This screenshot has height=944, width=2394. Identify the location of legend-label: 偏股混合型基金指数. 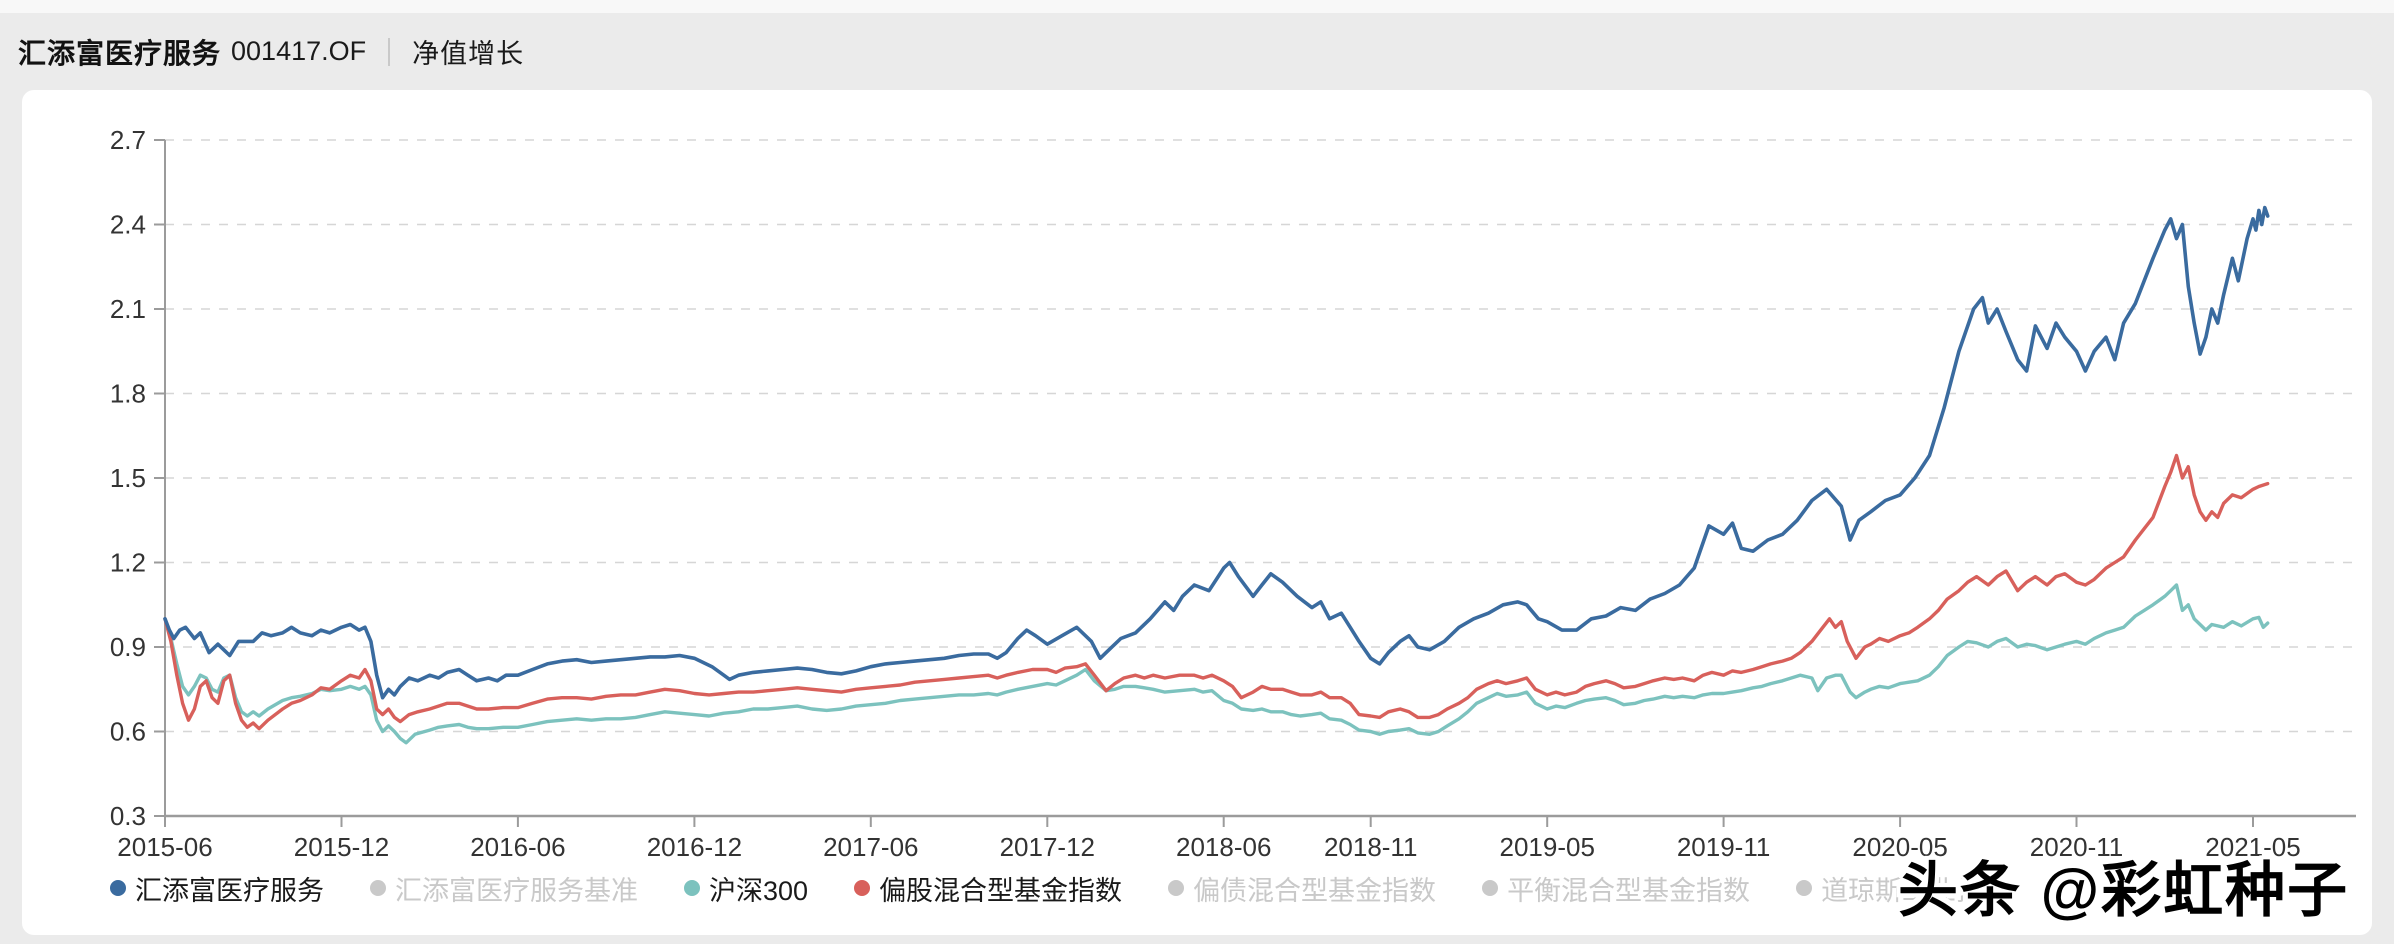
(1001, 890).